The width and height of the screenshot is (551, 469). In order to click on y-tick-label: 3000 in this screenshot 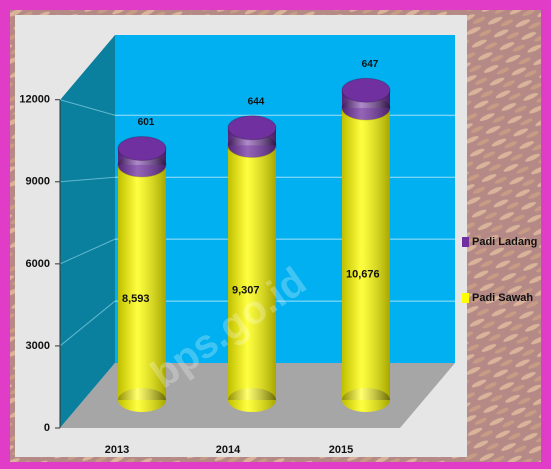, I will do `click(38, 346)`.